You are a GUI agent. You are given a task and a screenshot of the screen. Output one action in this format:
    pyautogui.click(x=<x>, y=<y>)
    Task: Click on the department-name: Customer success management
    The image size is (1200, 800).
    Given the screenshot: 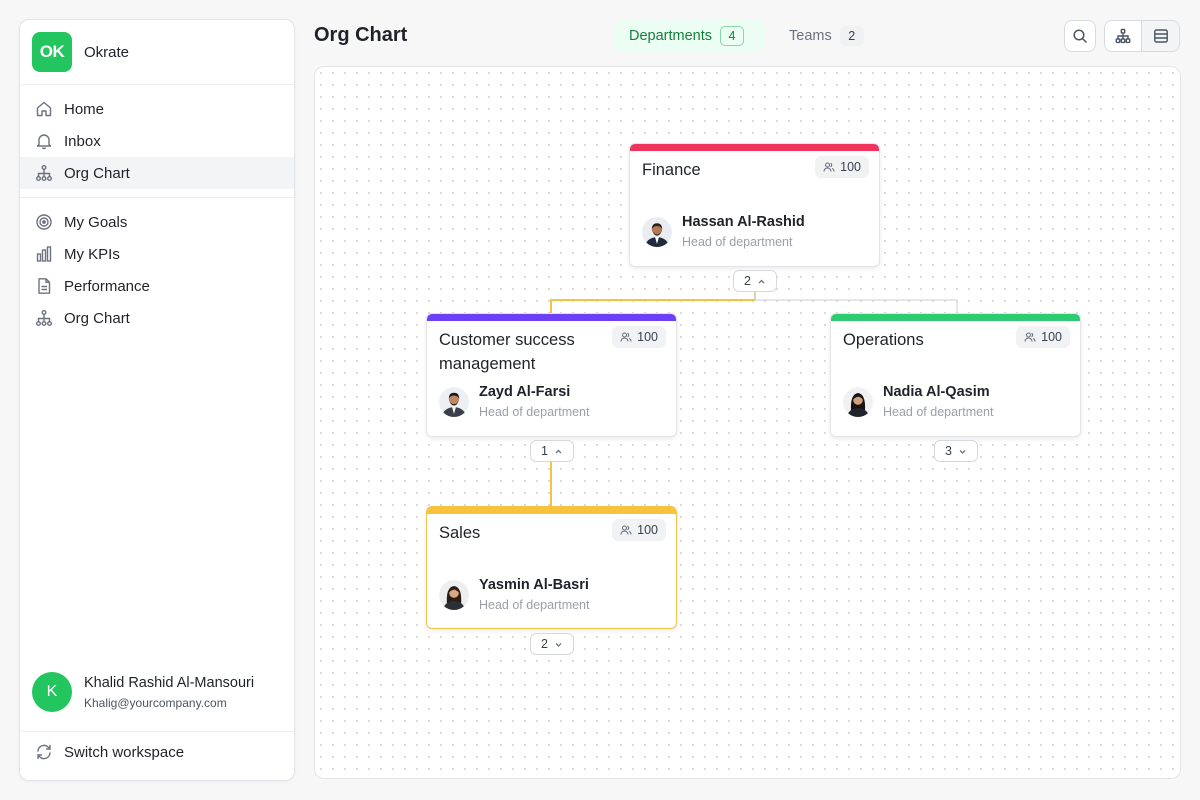 What is the action you would take?
    pyautogui.click(x=507, y=352)
    